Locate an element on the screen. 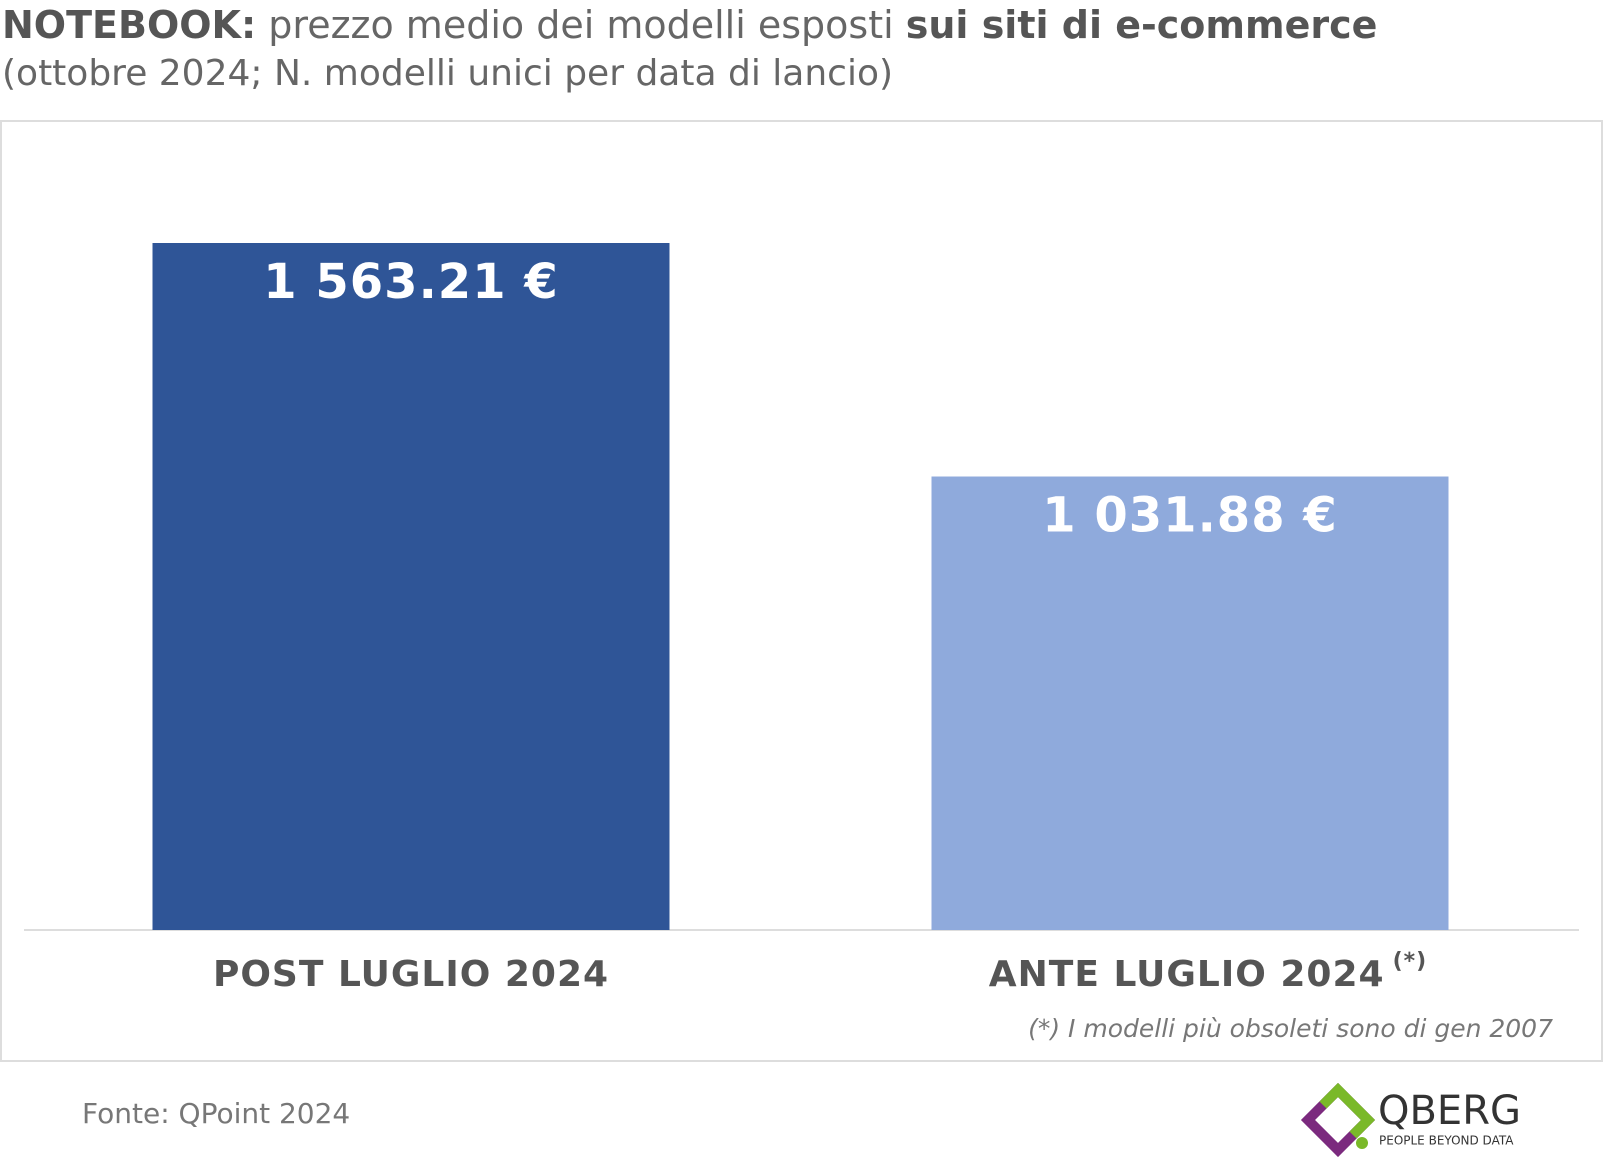 The width and height of the screenshot is (1603, 1157). logo: QBERG PEOPLE BEYOND DATA is located at coordinates (1410, 1119).